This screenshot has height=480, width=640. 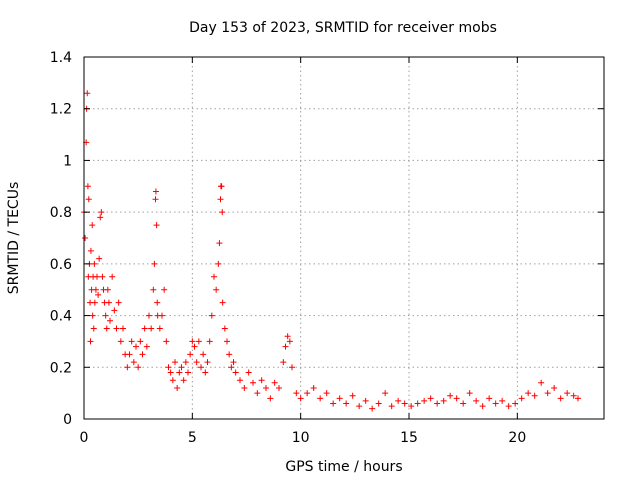 What do you see at coordinates (61, 317) in the screenshot?
I see `y-tick-label: 0.4` at bounding box center [61, 317].